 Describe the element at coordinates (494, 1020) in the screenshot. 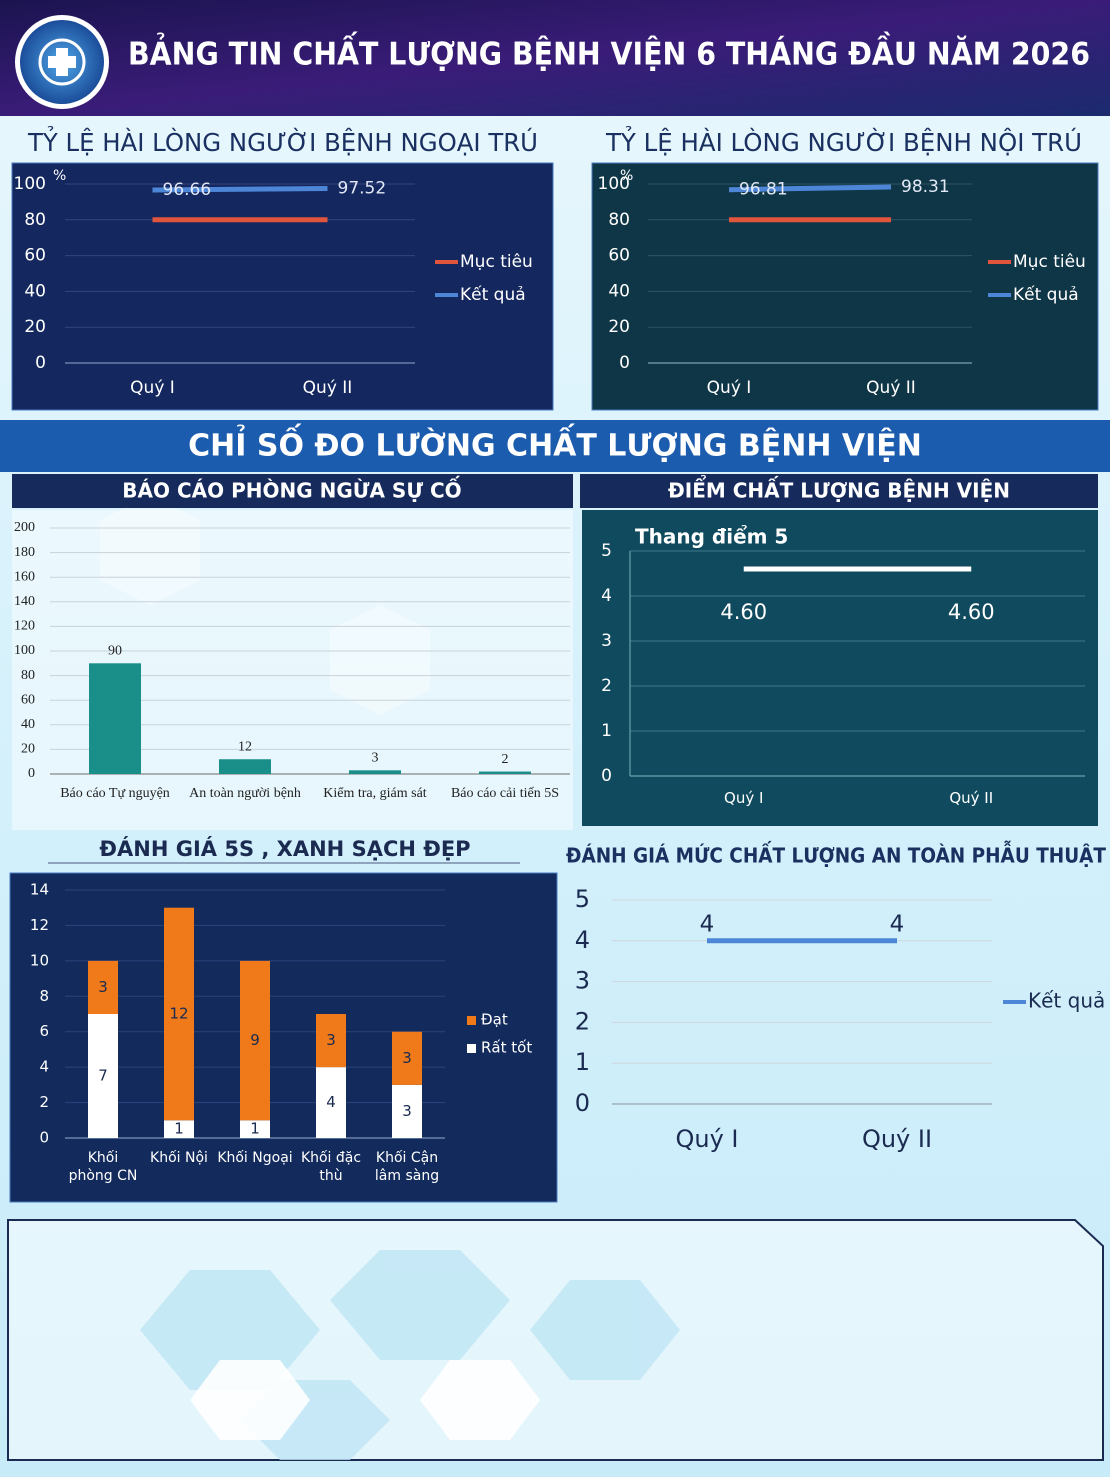

I see `legend-label: Đạt` at that location.